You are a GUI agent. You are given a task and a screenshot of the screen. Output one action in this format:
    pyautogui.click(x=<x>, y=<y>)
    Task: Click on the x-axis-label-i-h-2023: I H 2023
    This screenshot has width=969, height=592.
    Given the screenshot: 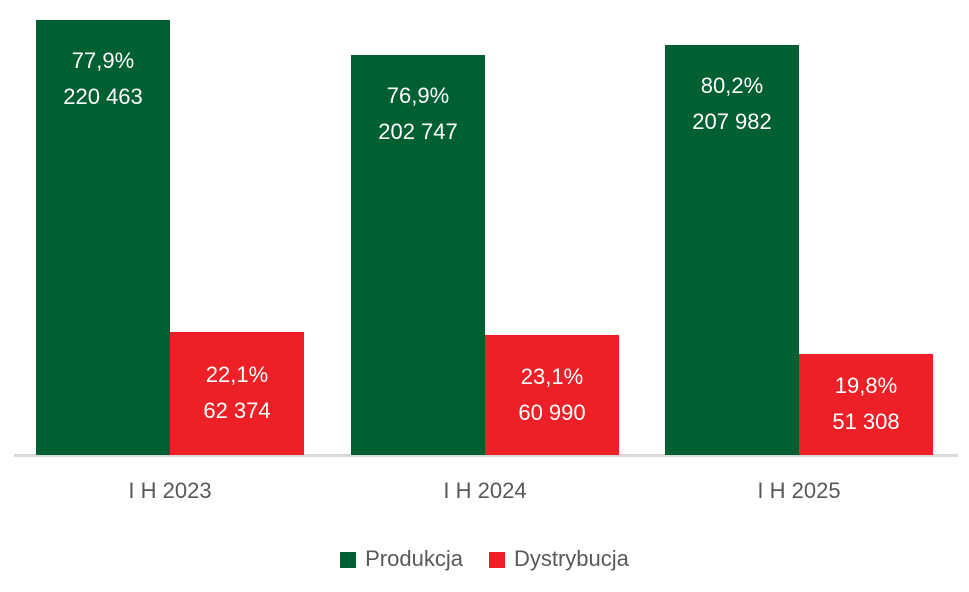 What is the action you would take?
    pyautogui.click(x=170, y=490)
    